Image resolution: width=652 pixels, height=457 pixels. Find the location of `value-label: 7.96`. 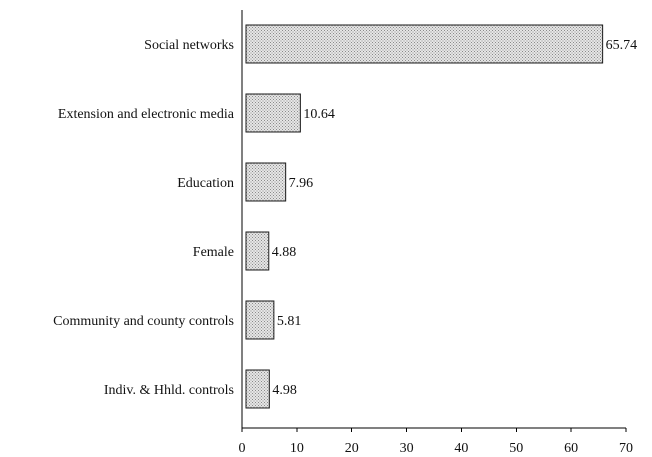

value-label: 7.96 is located at coordinates (301, 183).